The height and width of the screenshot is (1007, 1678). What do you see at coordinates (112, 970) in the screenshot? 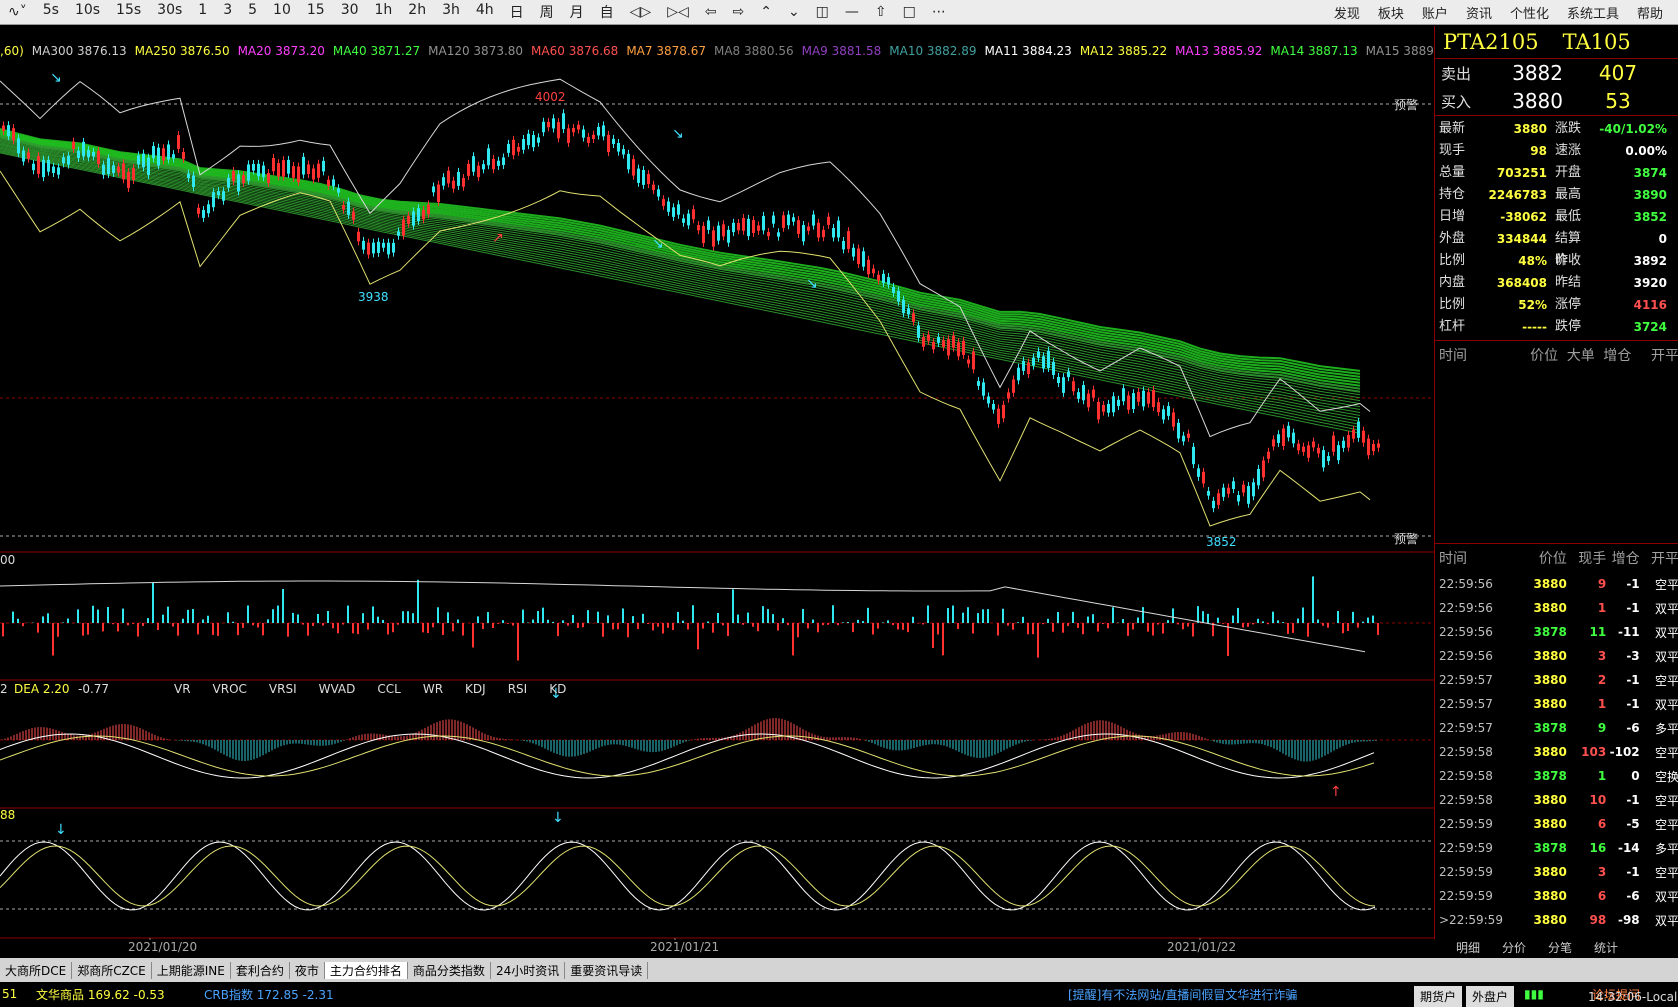
I see `bottom-tab: 郑商所CZCE` at bounding box center [112, 970].